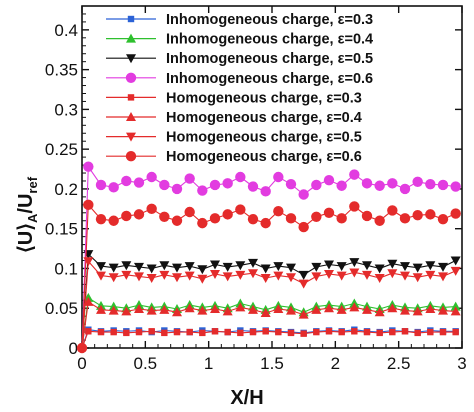 The width and height of the screenshot is (474, 412). What do you see at coordinates (61, 149) in the screenshot?
I see `y-tick-label: 0.25` at bounding box center [61, 149].